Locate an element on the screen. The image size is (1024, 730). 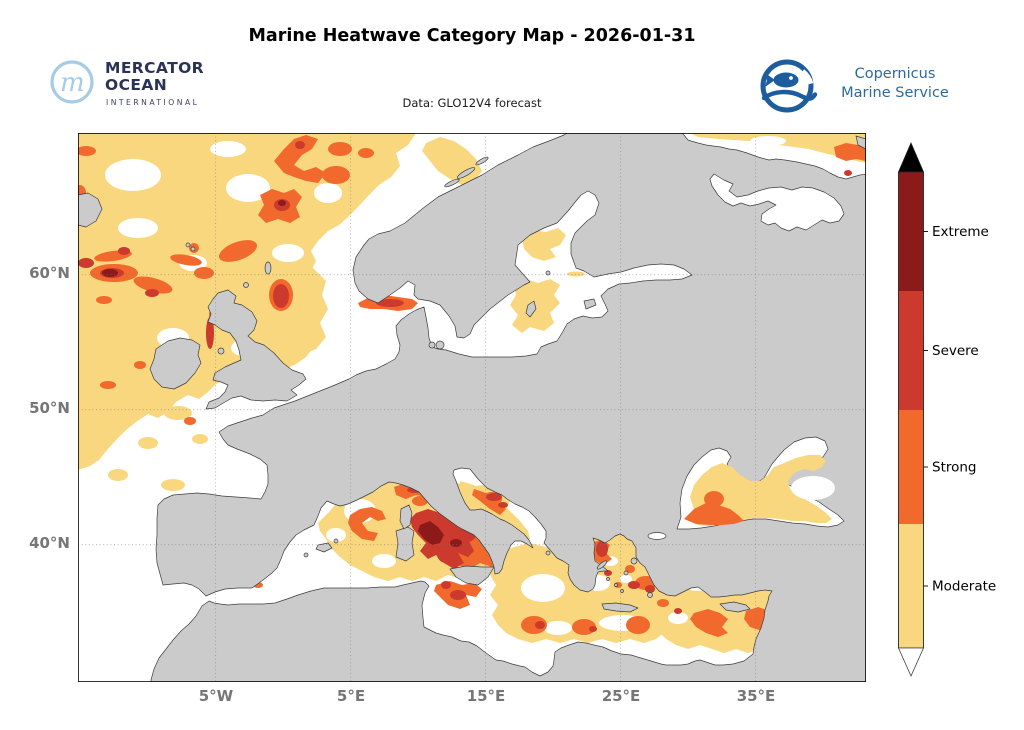
island-gotland is located at coordinates (531, 309).